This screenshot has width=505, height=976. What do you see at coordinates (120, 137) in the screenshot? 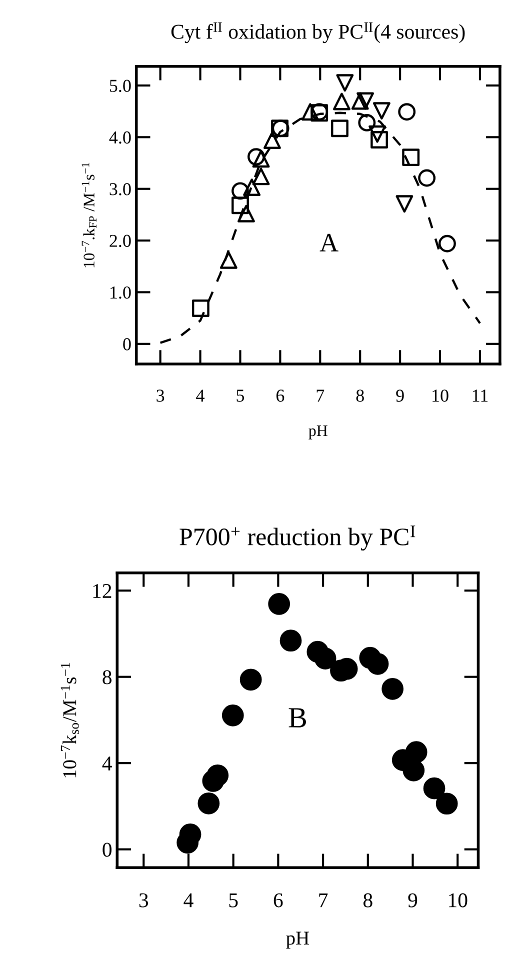
I see `y-tick-label: 4.0` at bounding box center [120, 137].